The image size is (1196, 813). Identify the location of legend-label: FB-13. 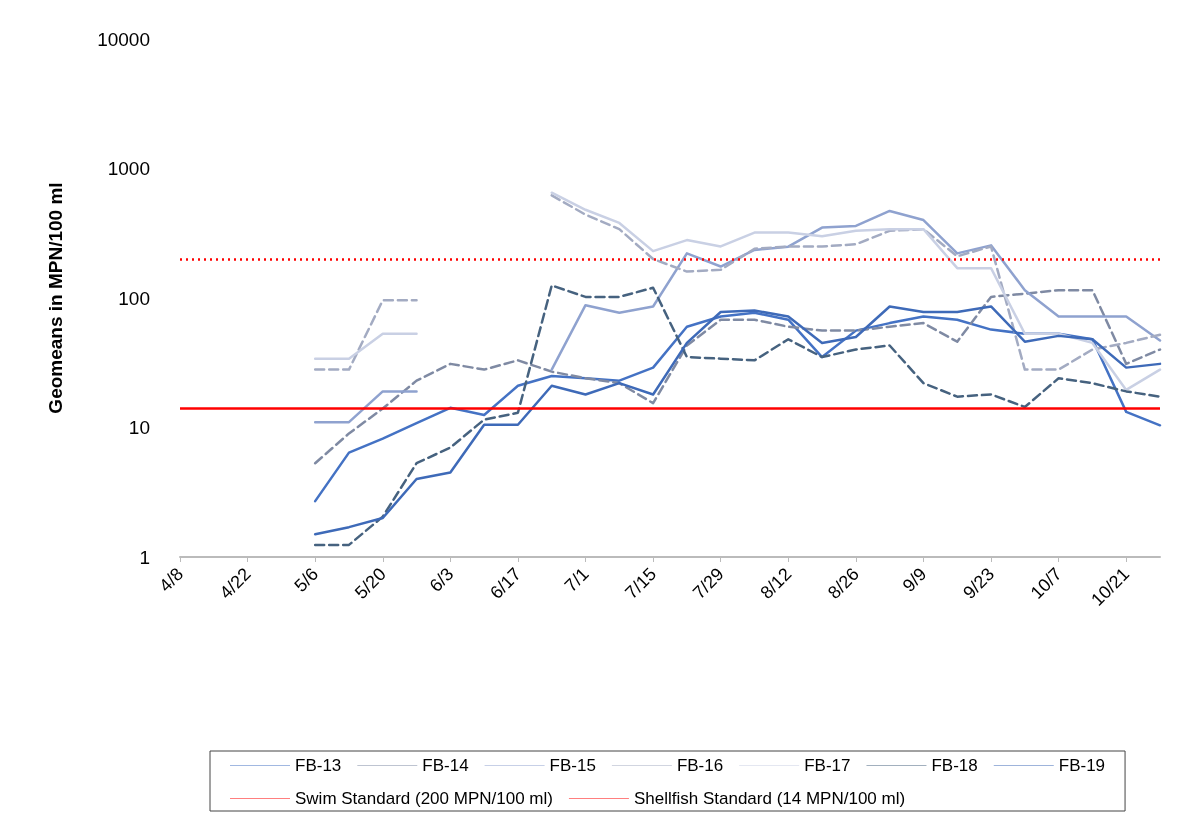
(318, 765).